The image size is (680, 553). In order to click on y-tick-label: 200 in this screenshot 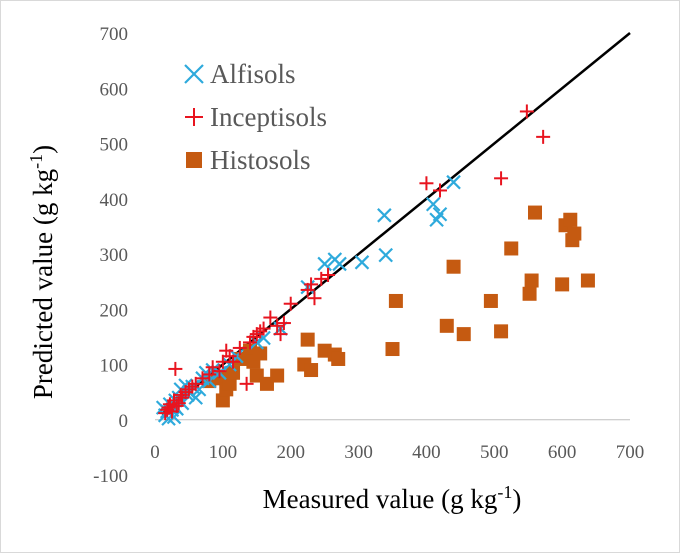, I will do `click(114, 310)`.